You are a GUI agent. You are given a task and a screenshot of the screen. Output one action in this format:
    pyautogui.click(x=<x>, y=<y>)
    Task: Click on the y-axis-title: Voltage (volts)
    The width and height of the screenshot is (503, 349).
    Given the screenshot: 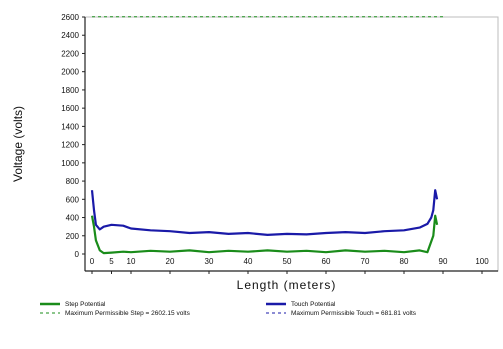 What is the action you would take?
    pyautogui.click(x=18, y=144)
    